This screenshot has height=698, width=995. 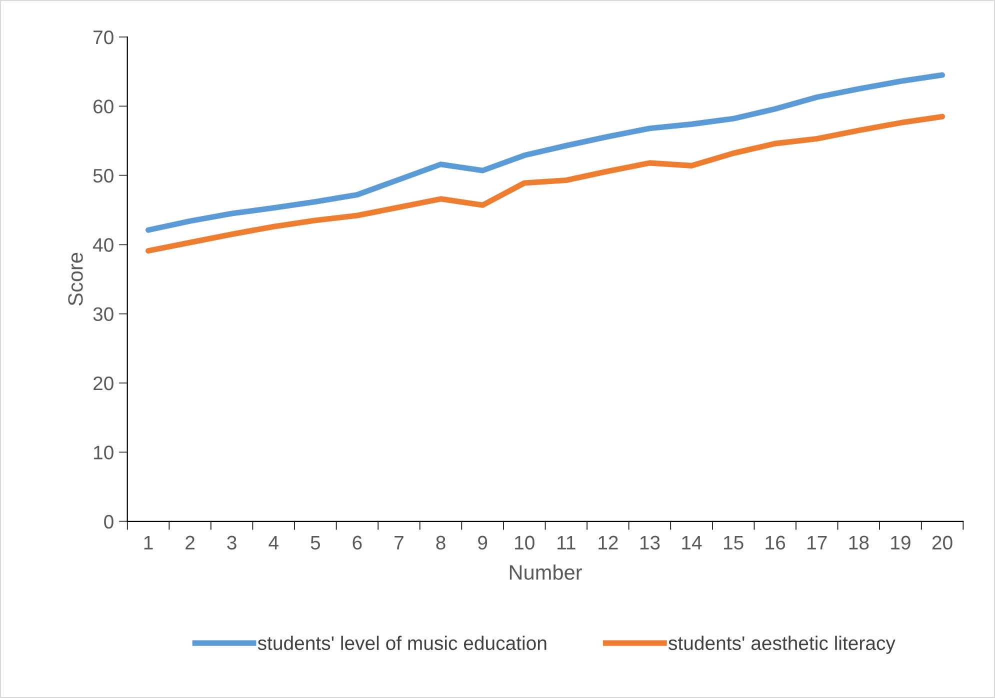 I want to click on legend-label: students' level of music education, so click(x=402, y=643).